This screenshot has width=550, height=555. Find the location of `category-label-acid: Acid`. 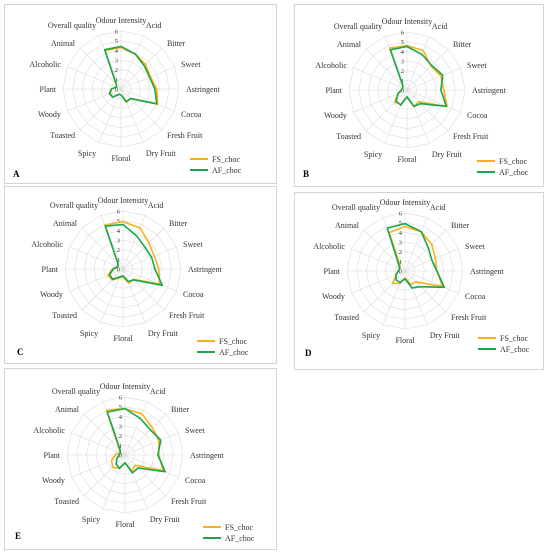

category-label-acid: Acid is located at coordinates (156, 205).